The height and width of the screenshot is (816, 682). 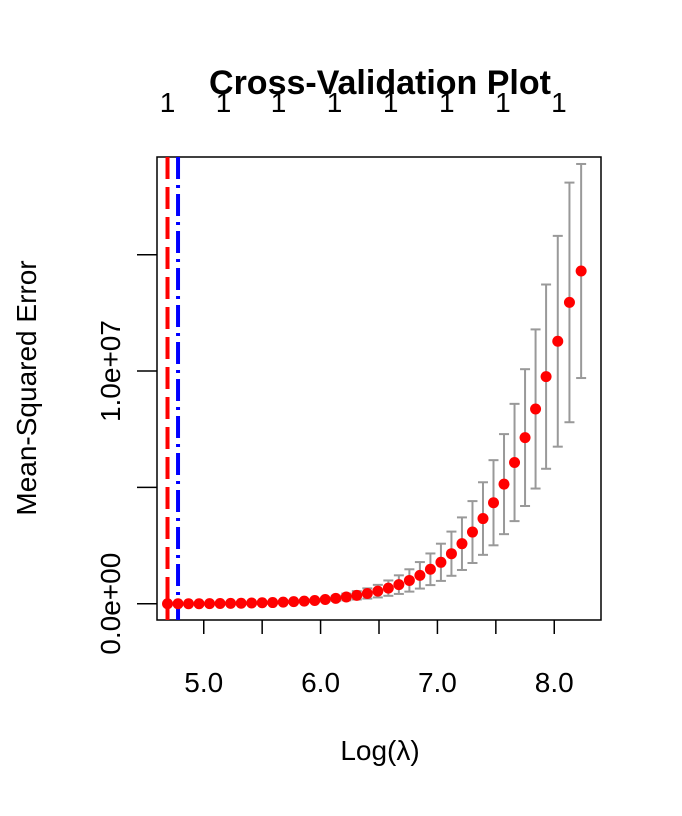 I want to click on x-tick-label: 6.0, so click(x=320, y=682).